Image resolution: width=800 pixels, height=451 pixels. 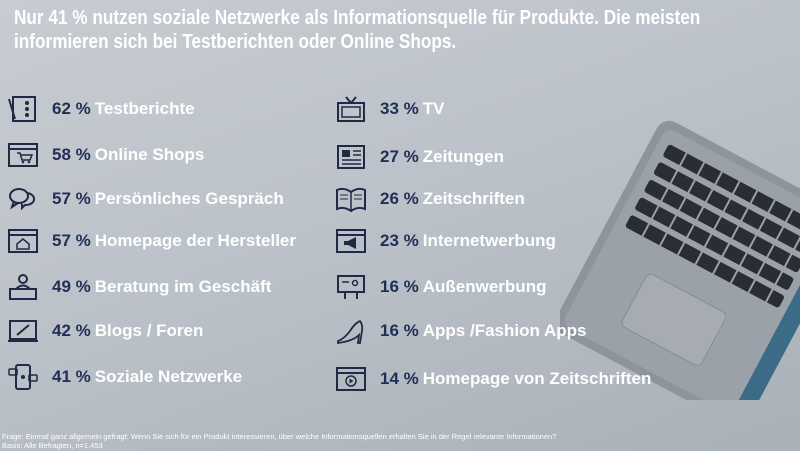 I want to click on percent-value: 27 %, so click(x=399, y=156).